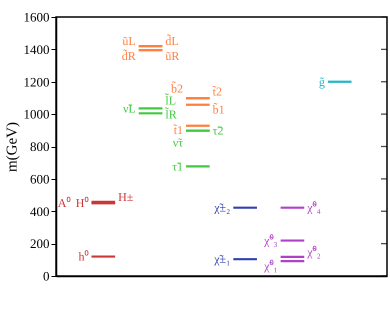  What do you see at coordinates (170, 100) in the screenshot?
I see `series-label: l̃L` at bounding box center [170, 100].